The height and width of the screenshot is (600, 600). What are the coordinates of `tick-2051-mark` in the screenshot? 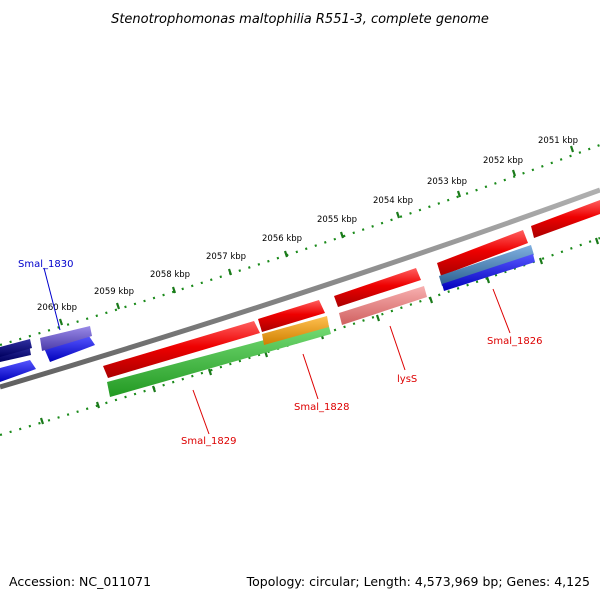 It's located at (572, 149).